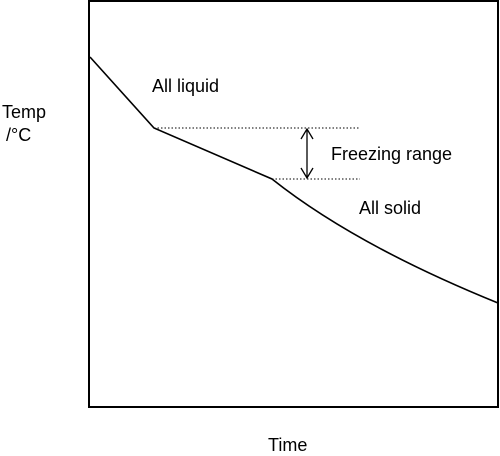 The height and width of the screenshot is (456, 500). I want to click on y-axis-label-line1: Temp, so click(24, 112).